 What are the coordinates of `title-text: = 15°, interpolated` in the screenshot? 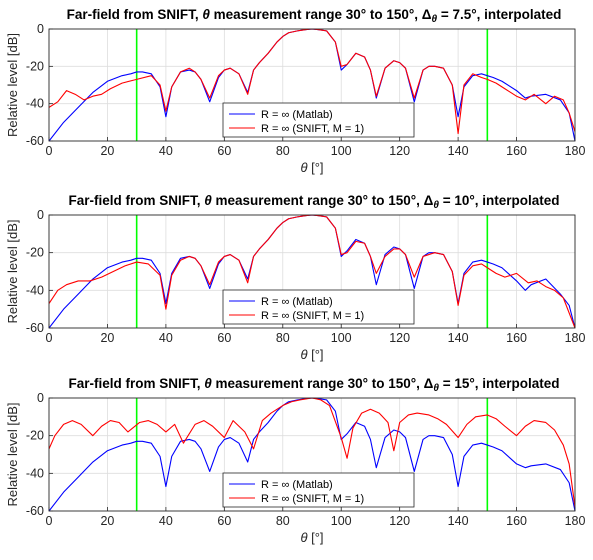 It's located at (499, 383).